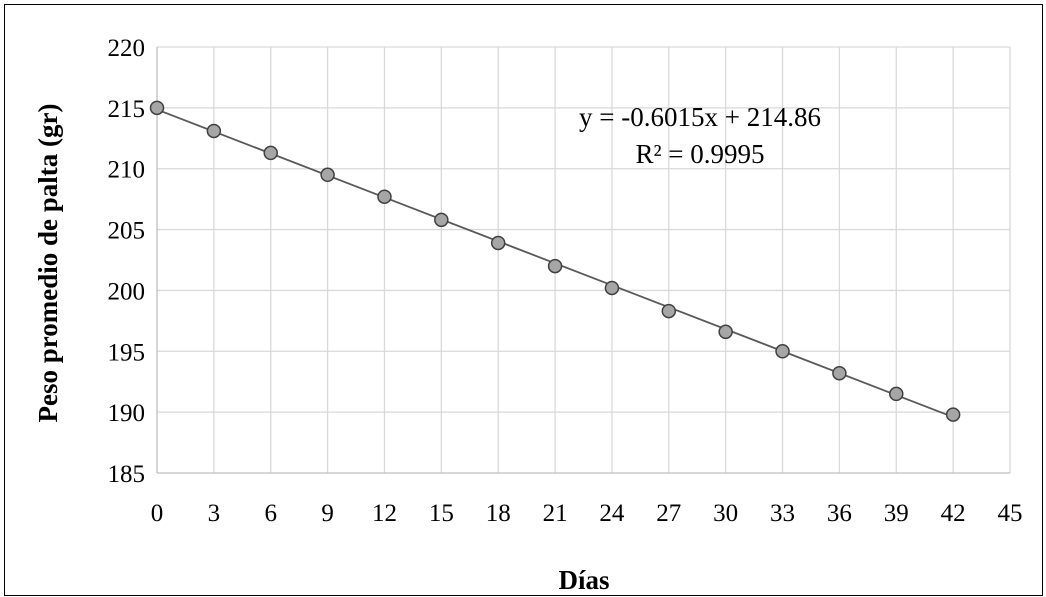 The image size is (1046, 597). What do you see at coordinates (127, 352) in the screenshot?
I see `y-tick-label: 195` at bounding box center [127, 352].